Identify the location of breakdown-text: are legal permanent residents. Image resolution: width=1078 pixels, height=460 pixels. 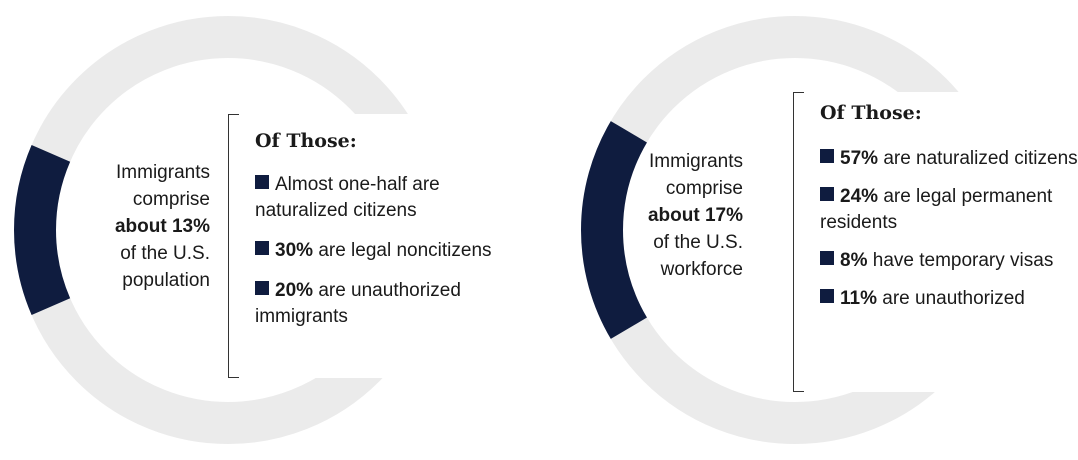
(936, 209).